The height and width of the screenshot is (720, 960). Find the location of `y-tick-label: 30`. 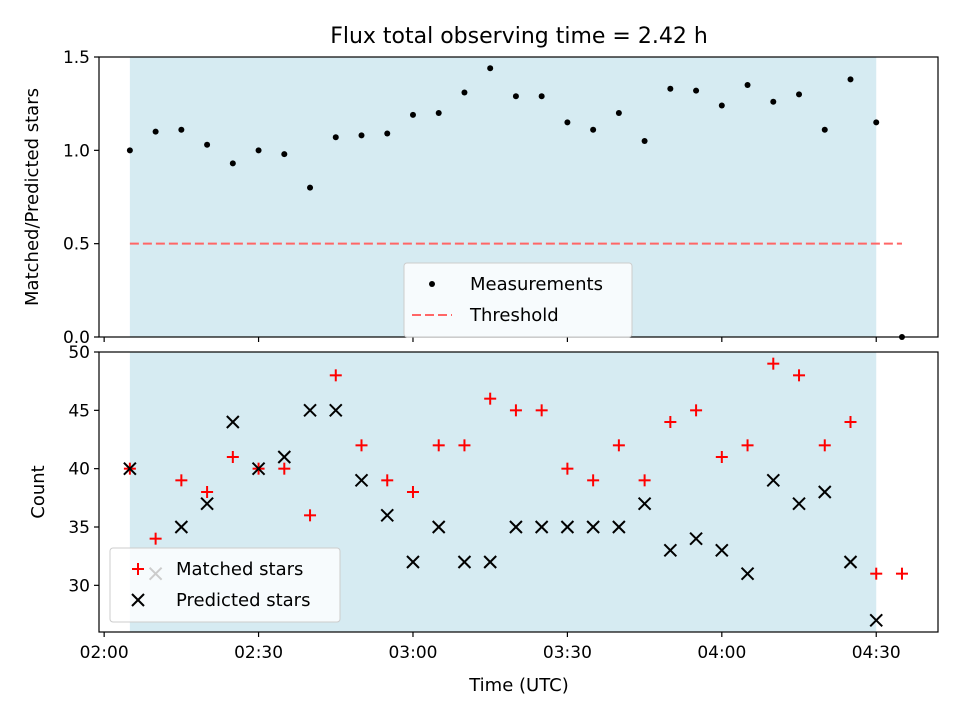

y-tick-label: 30 is located at coordinates (79, 586).